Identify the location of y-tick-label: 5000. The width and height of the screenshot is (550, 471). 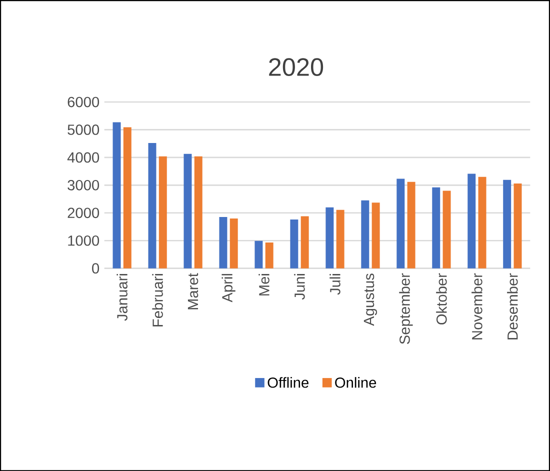
(84, 129).